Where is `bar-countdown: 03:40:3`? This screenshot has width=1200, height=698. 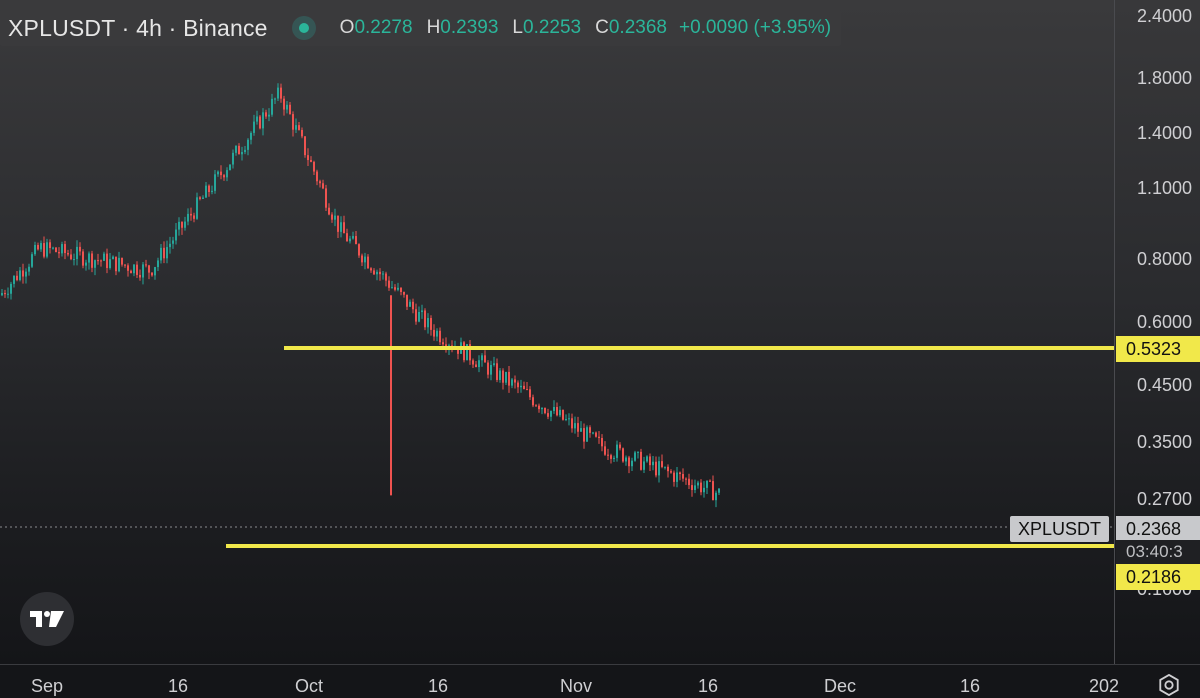
bar-countdown: 03:40:3 is located at coordinates (1158, 552).